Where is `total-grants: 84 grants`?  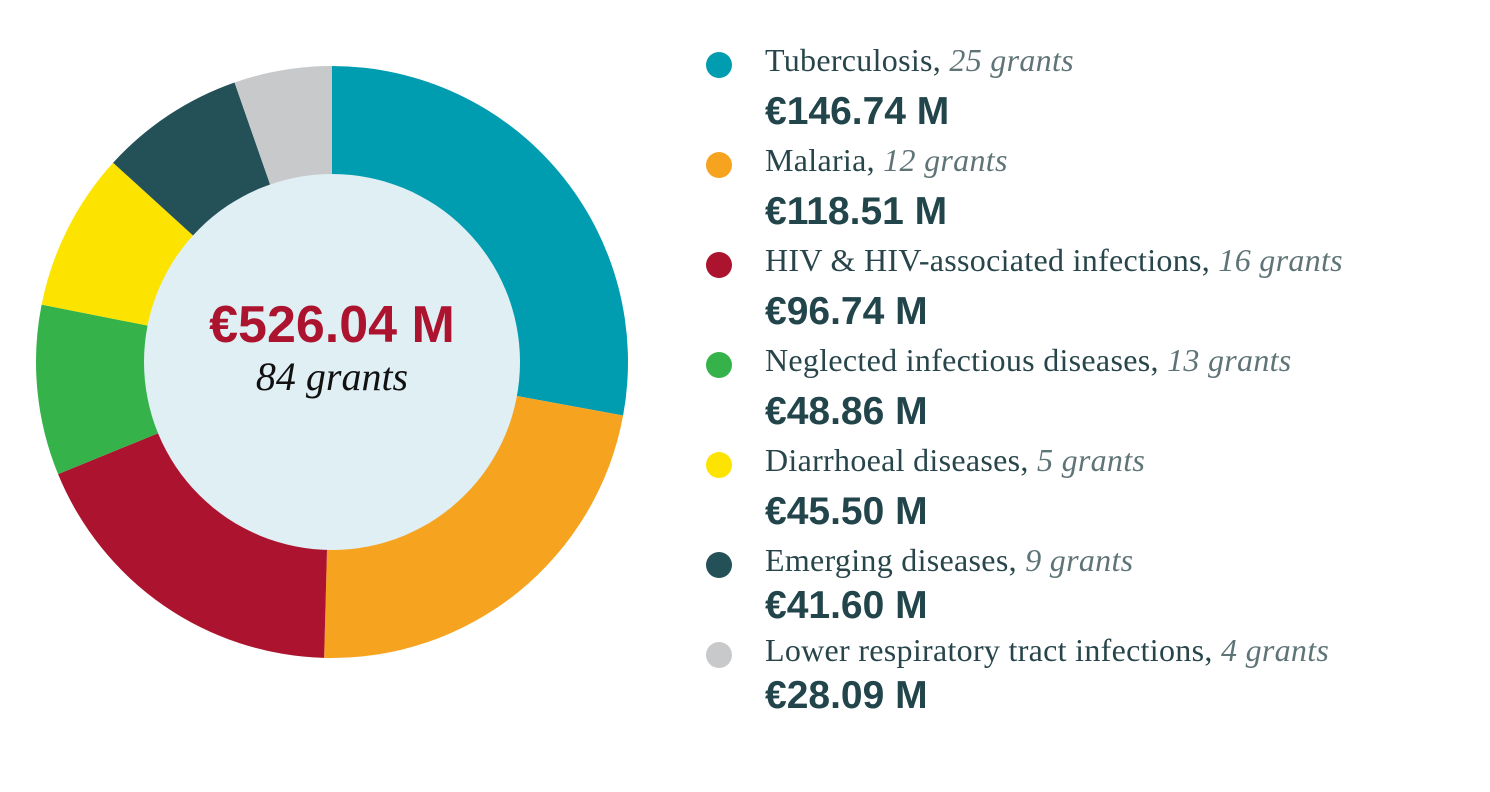
total-grants: 84 grants is located at coordinates (332, 376).